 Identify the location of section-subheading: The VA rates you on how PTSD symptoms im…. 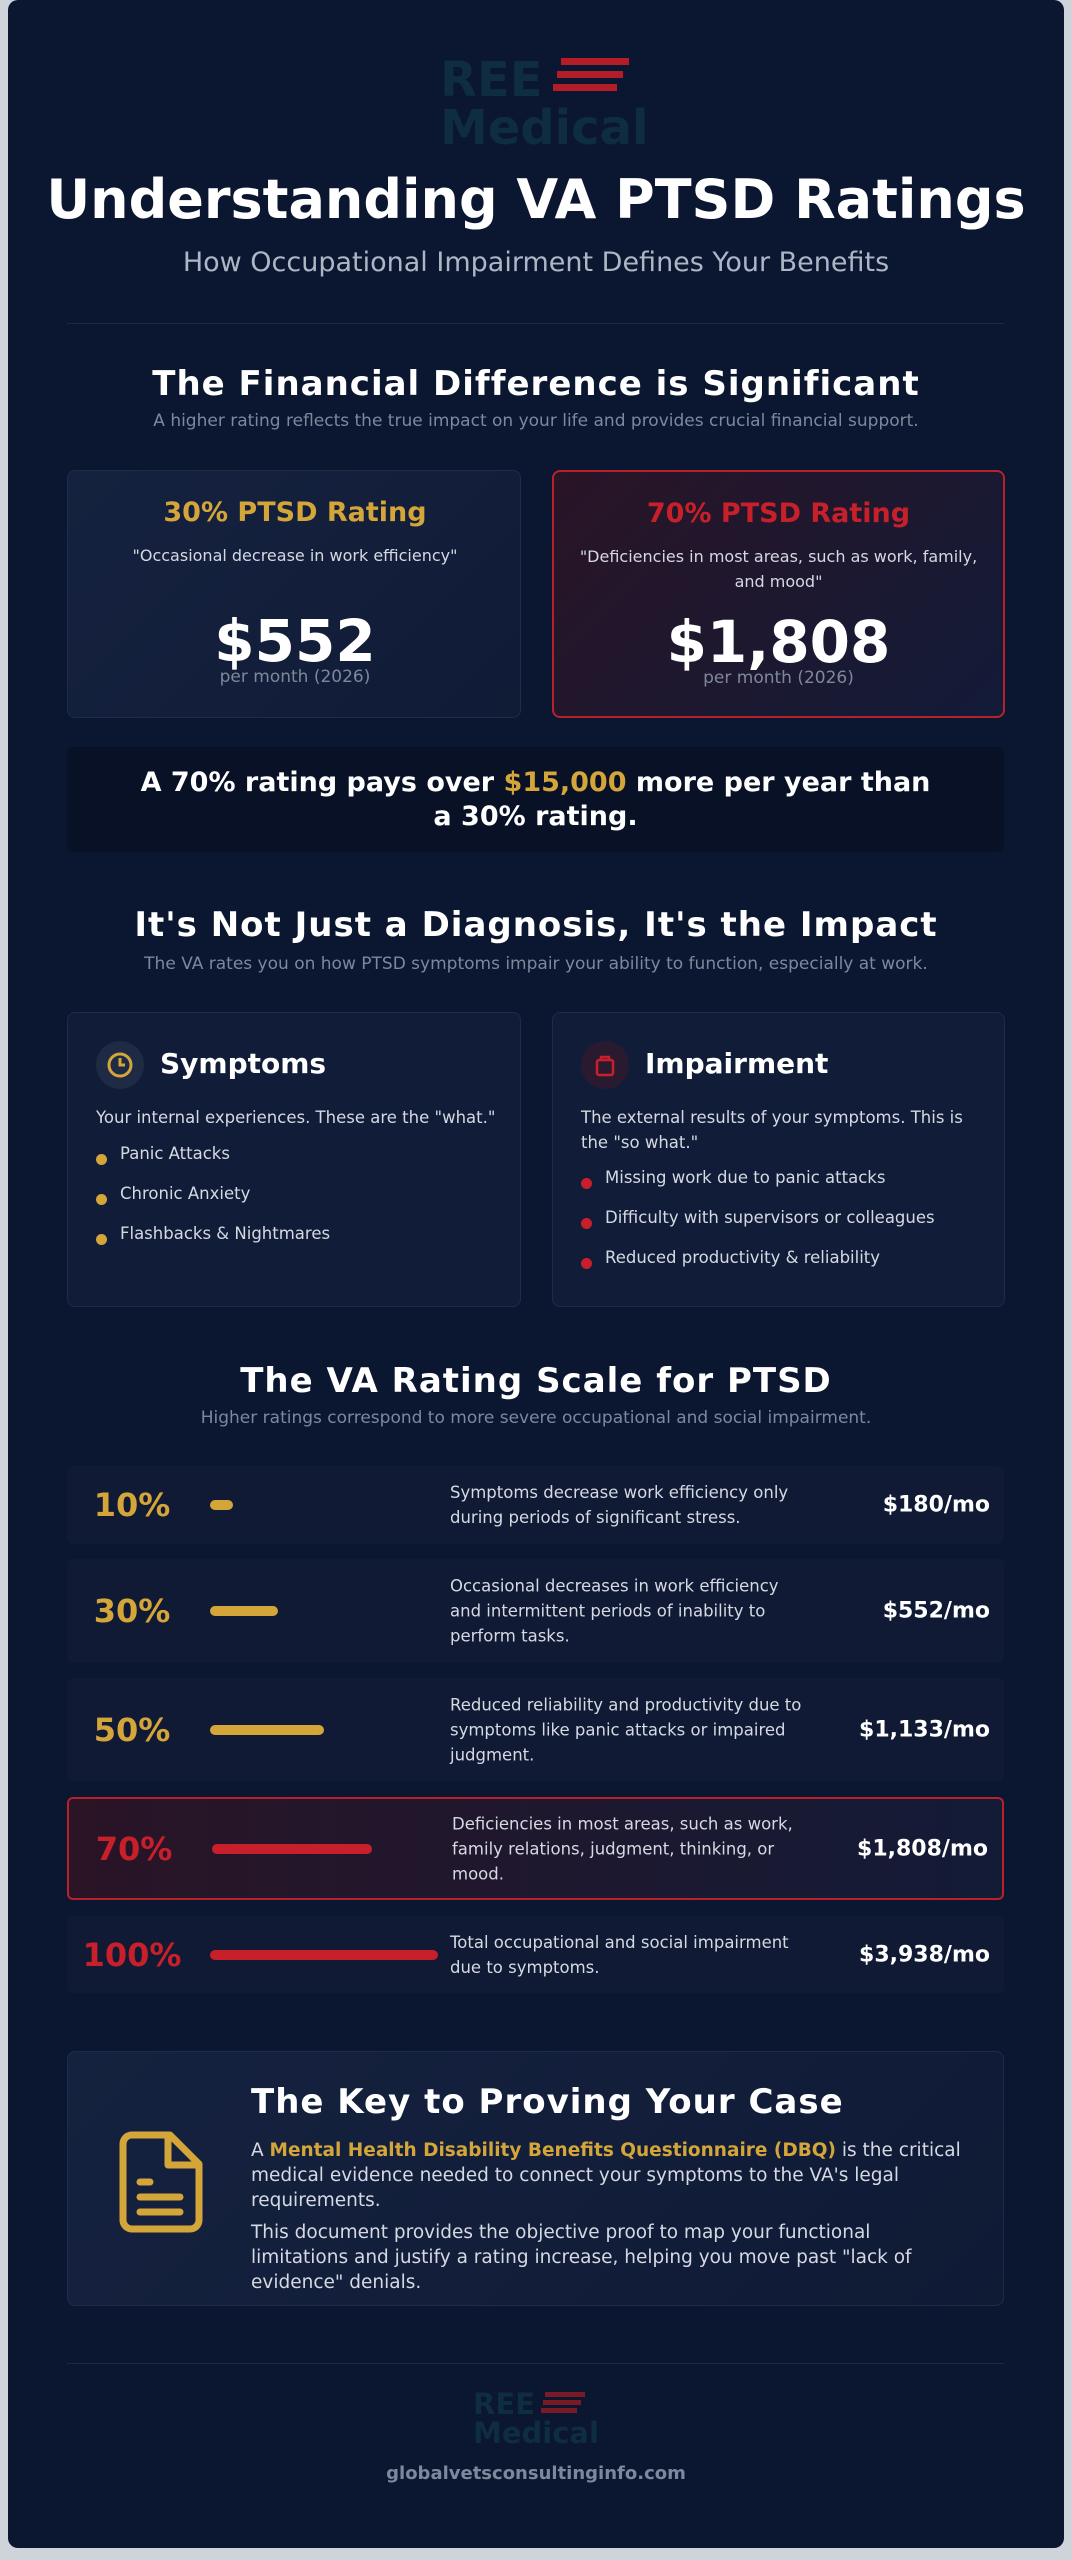
(536, 964).